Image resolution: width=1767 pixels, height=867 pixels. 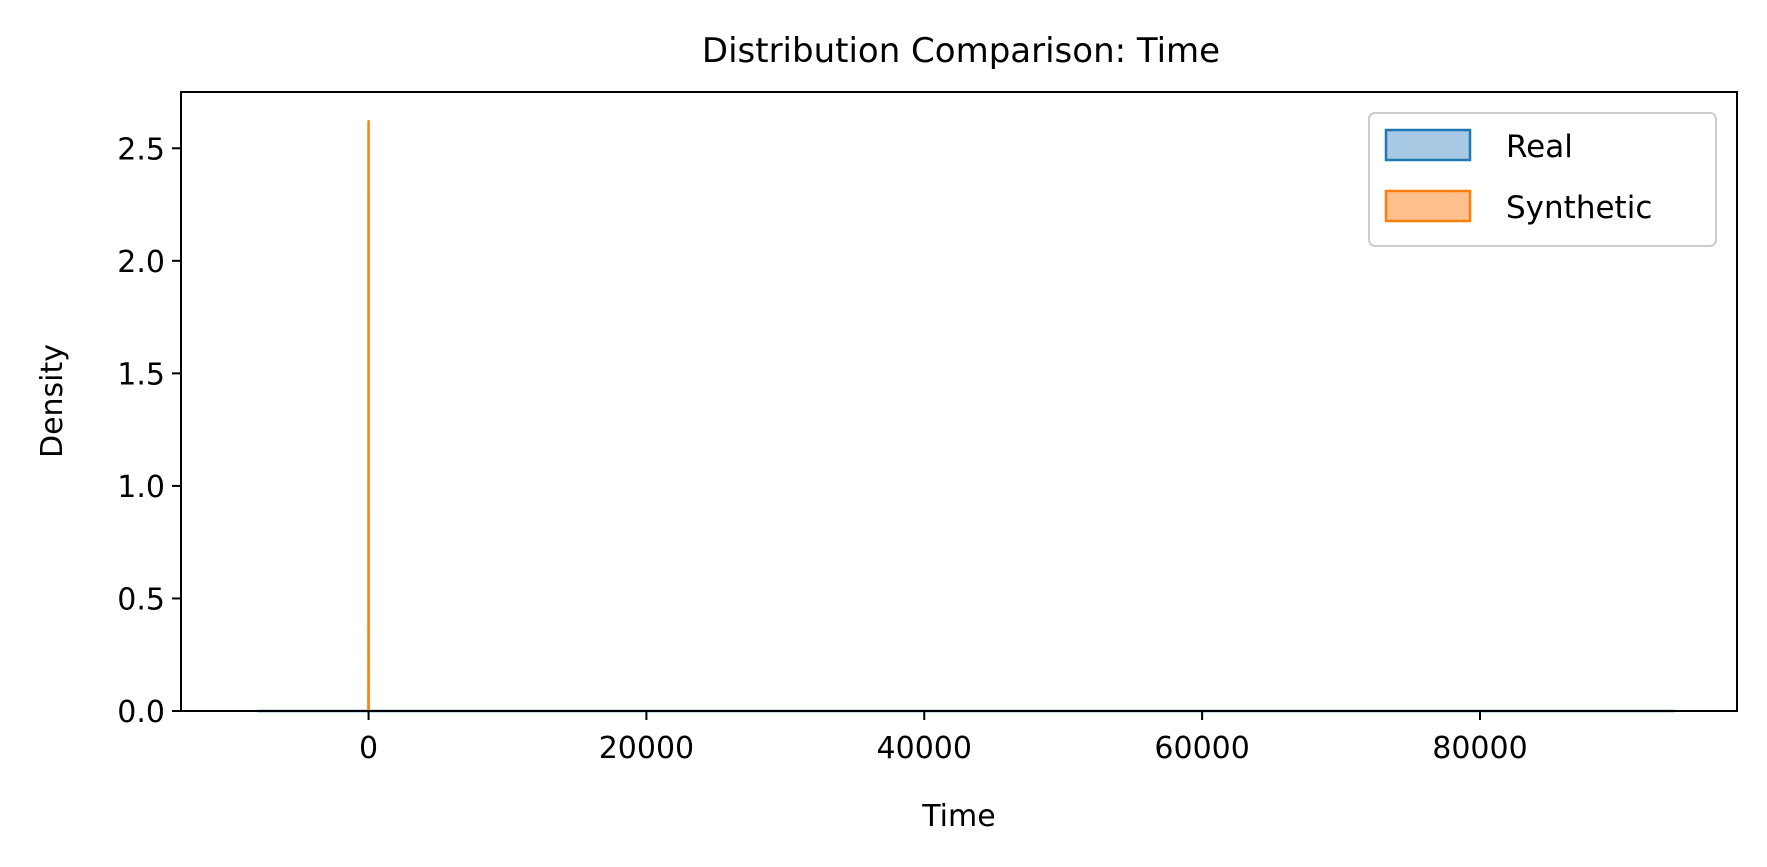 What do you see at coordinates (52, 401) in the screenshot?
I see `y-axis-label: Density` at bounding box center [52, 401].